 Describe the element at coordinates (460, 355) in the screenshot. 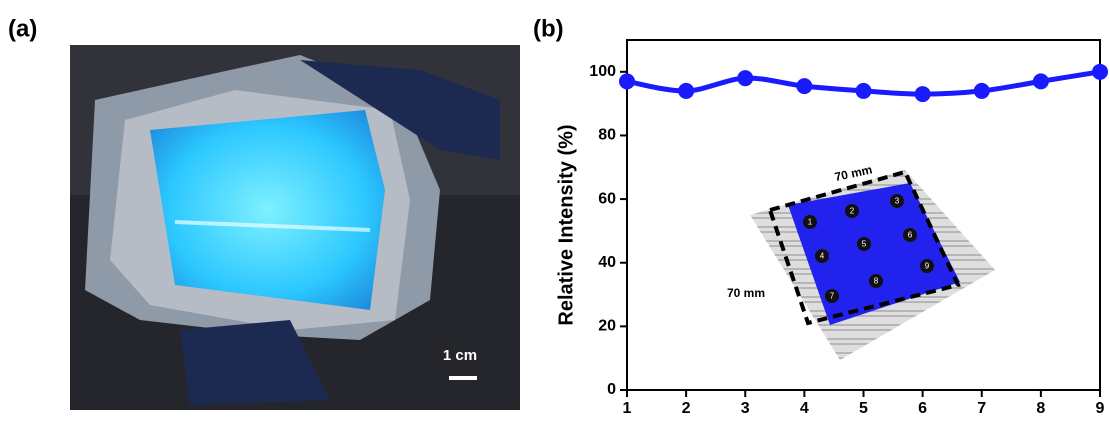

I see `scale-bar-label: 1 cm` at that location.